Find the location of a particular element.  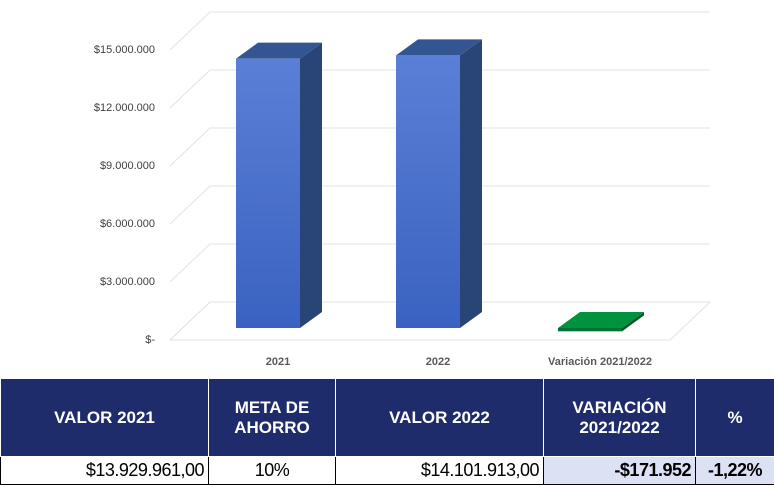

y-tick-label: $3.000.000 is located at coordinates (127, 282).